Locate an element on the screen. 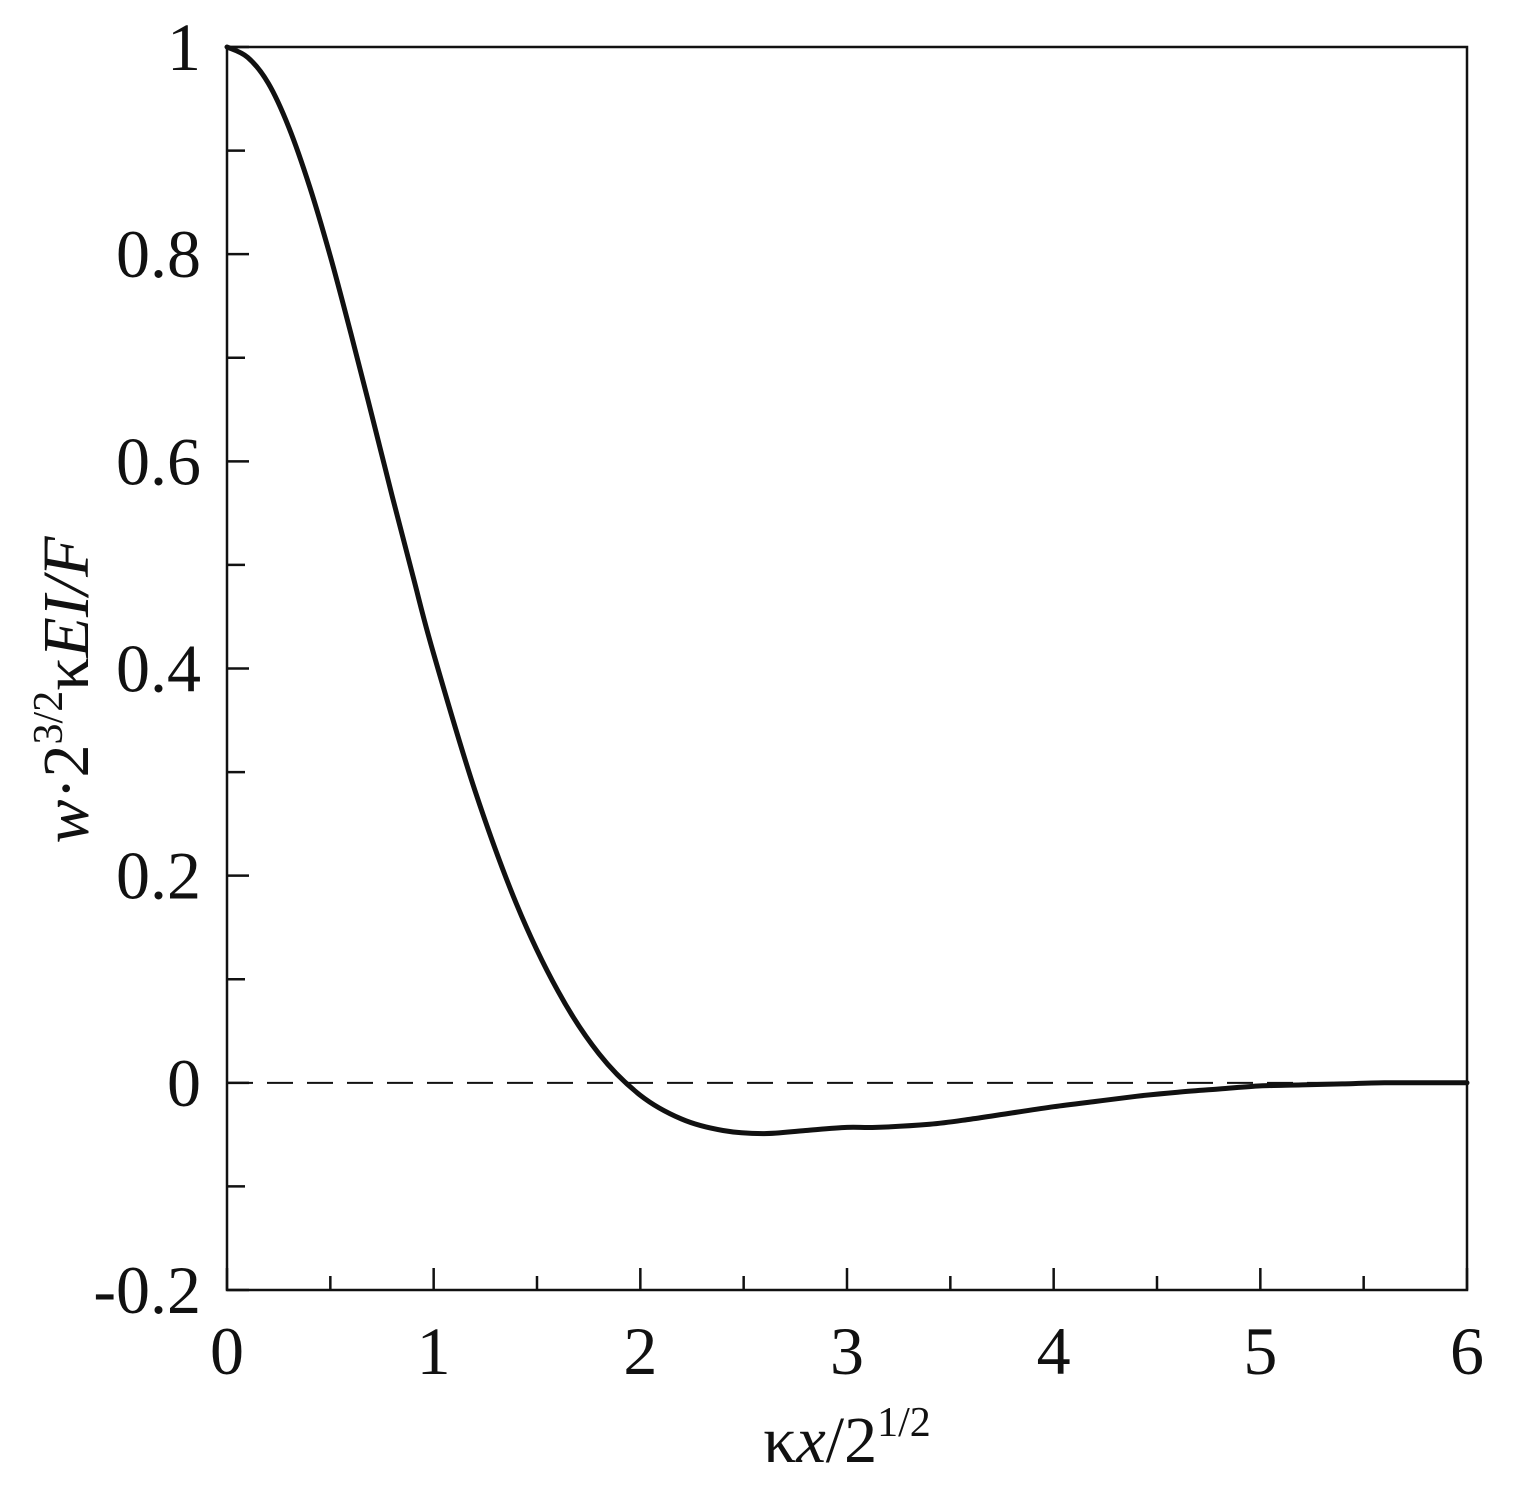 This screenshot has width=1513, height=1485. x-axis-label-kappa: κ is located at coordinates (779, 1440).